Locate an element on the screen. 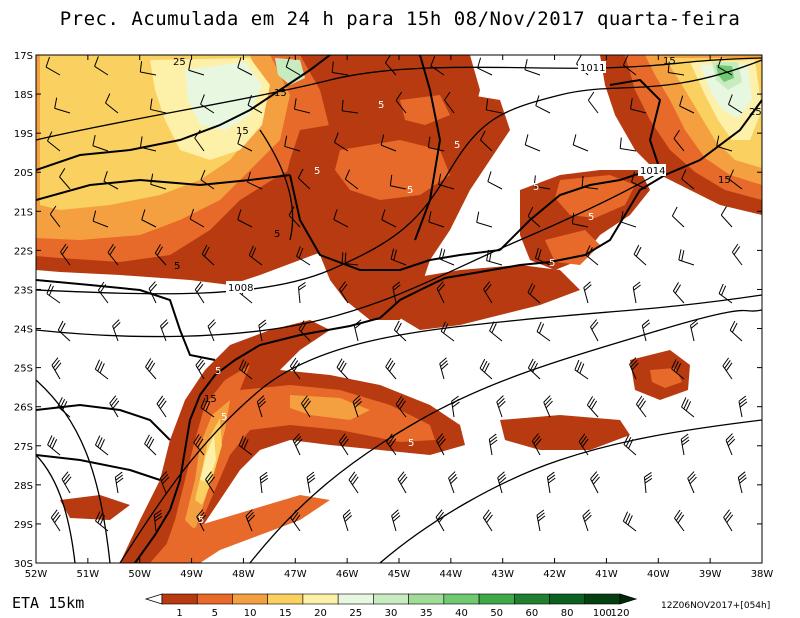  isobar-label-1008: 1008 is located at coordinates (240, 288).